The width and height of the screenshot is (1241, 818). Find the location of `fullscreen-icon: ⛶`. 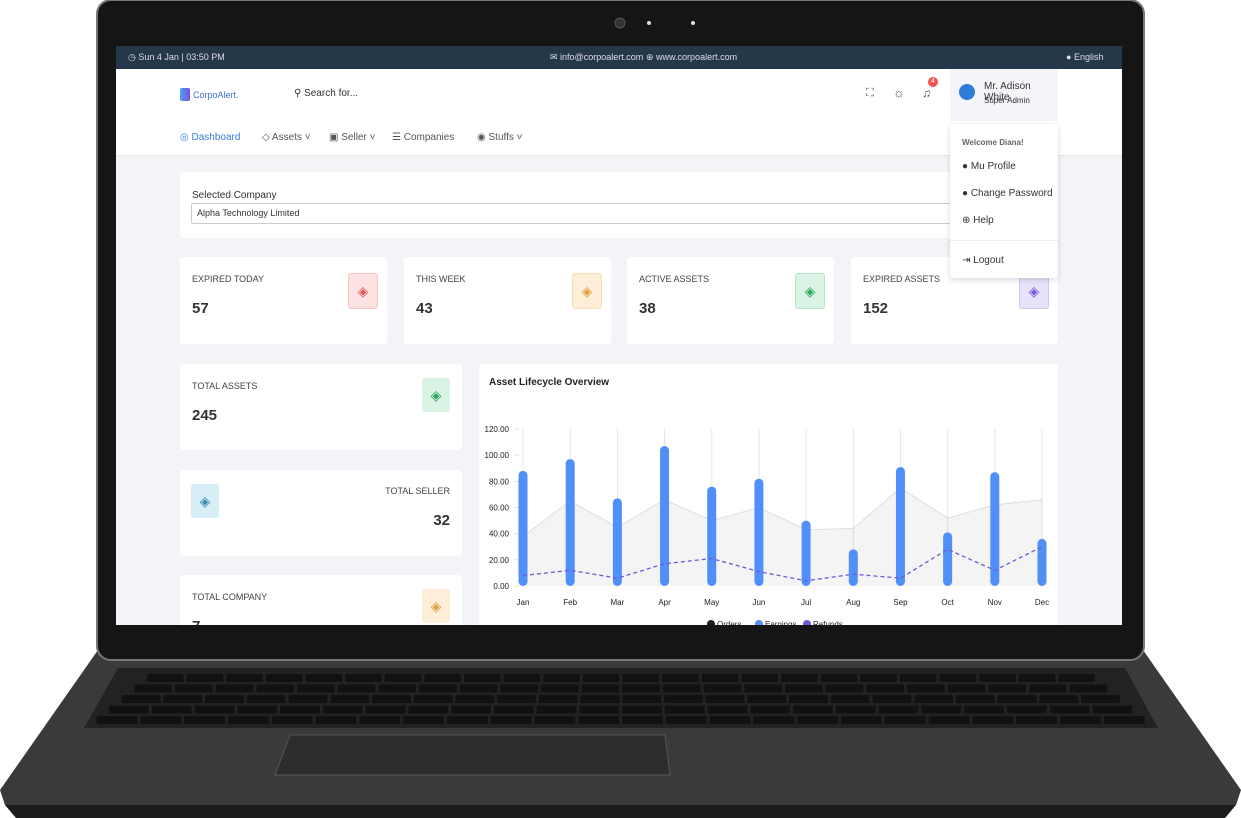

fullscreen-icon: ⛶ is located at coordinates (870, 93).